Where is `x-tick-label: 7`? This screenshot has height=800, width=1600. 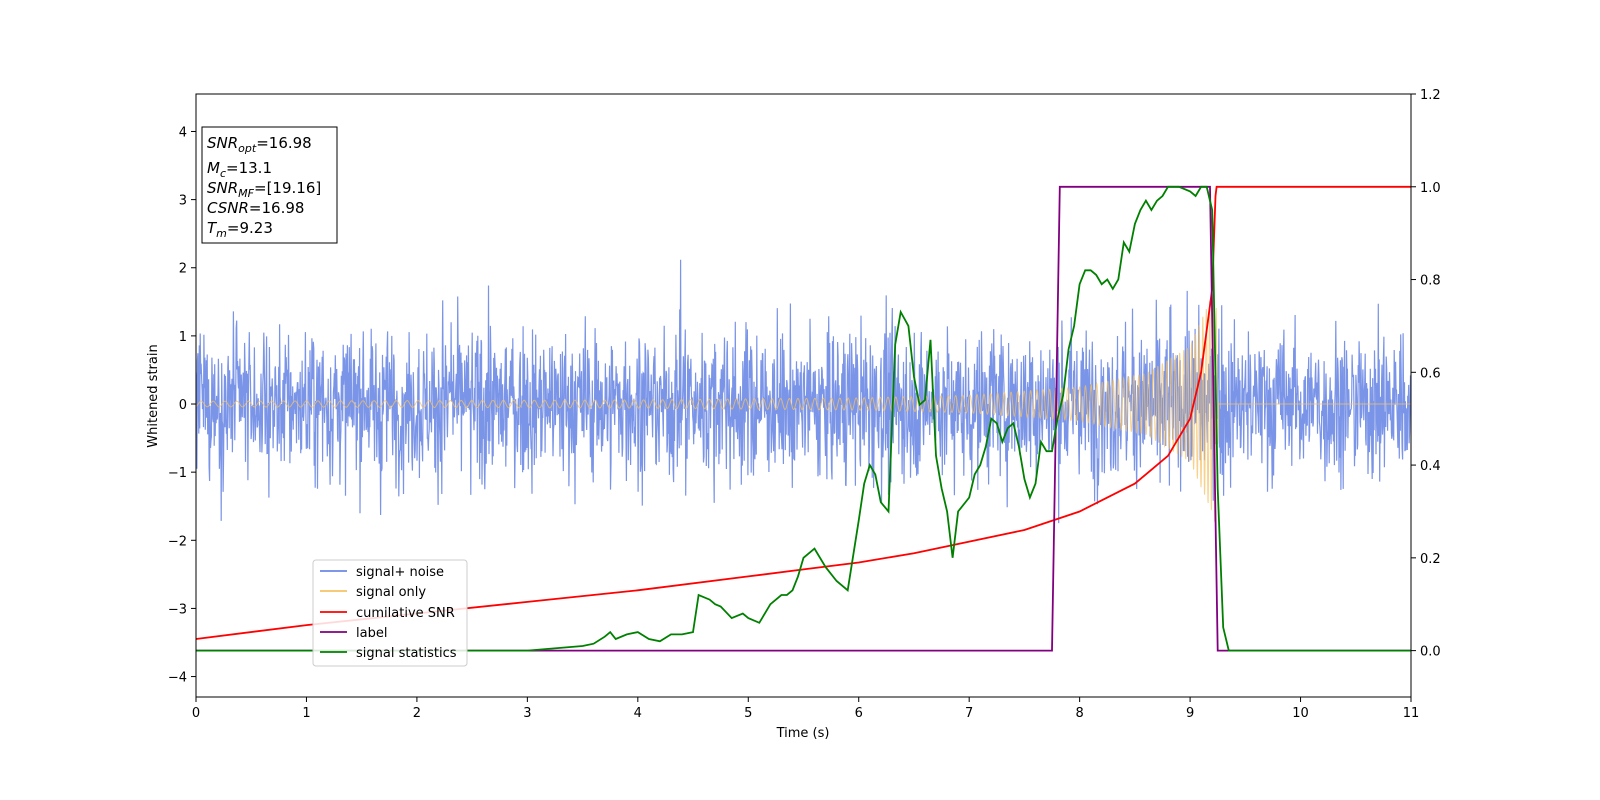 x-tick-label: 7 is located at coordinates (969, 713).